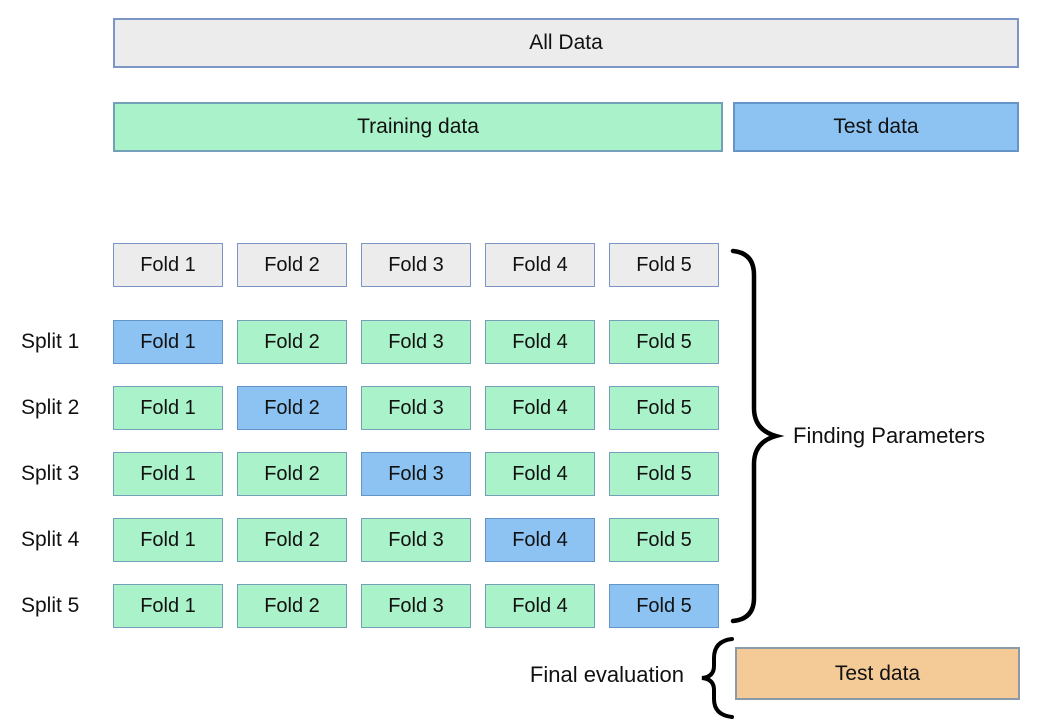  Describe the element at coordinates (757, 436) in the screenshot. I see `finding-parameters-brace` at that location.